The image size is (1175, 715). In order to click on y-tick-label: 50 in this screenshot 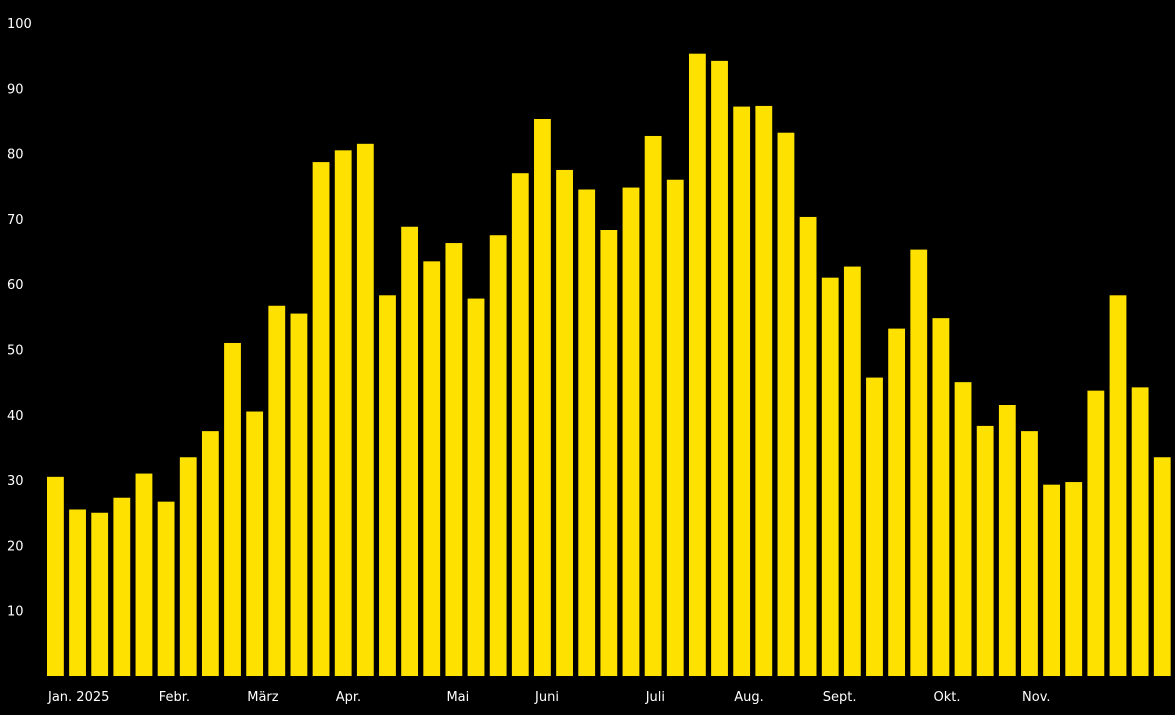, I will do `click(15, 351)`.